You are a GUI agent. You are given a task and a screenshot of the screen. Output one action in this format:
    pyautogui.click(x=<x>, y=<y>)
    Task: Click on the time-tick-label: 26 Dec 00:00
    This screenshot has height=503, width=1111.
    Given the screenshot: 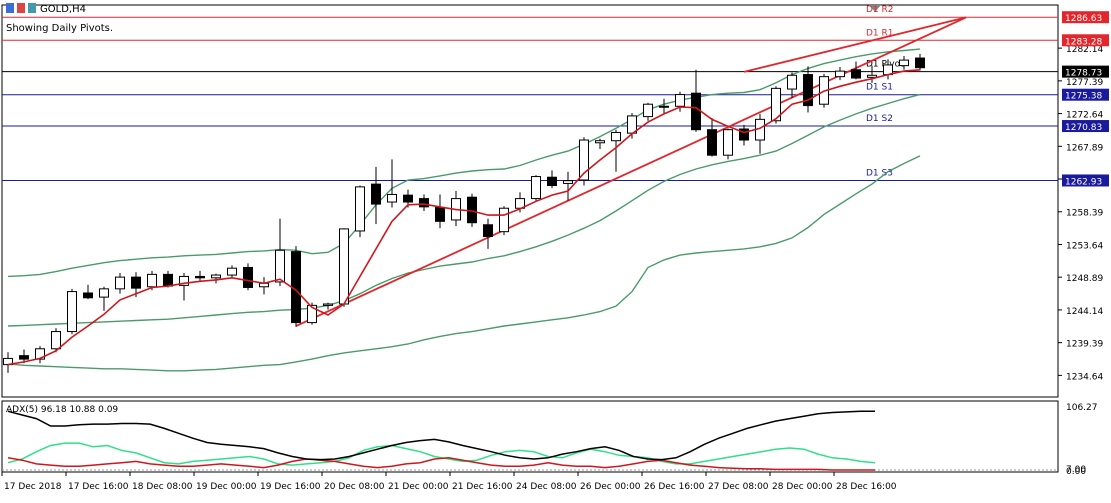 What is the action you would take?
    pyautogui.click(x=610, y=487)
    